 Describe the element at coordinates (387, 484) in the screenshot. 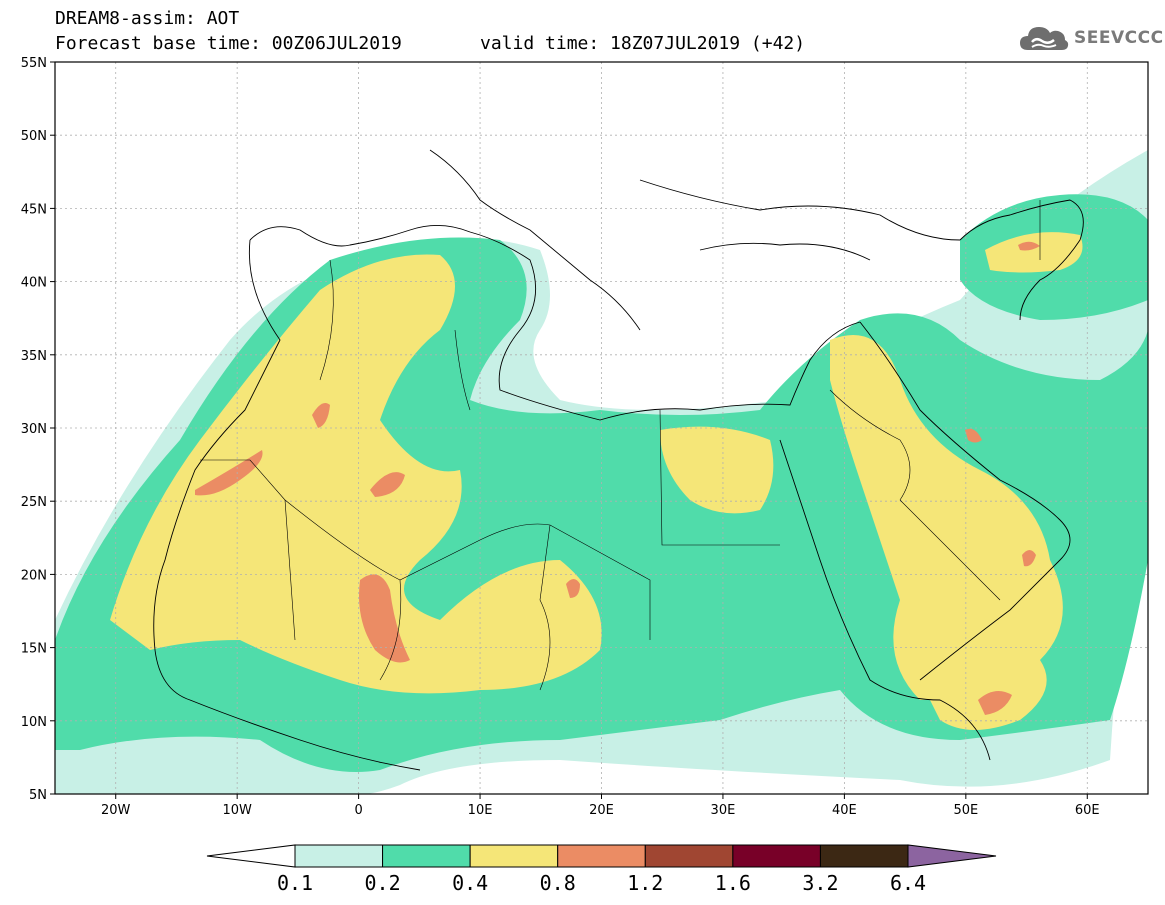

I see `aot-level-0-8-algeria` at that location.